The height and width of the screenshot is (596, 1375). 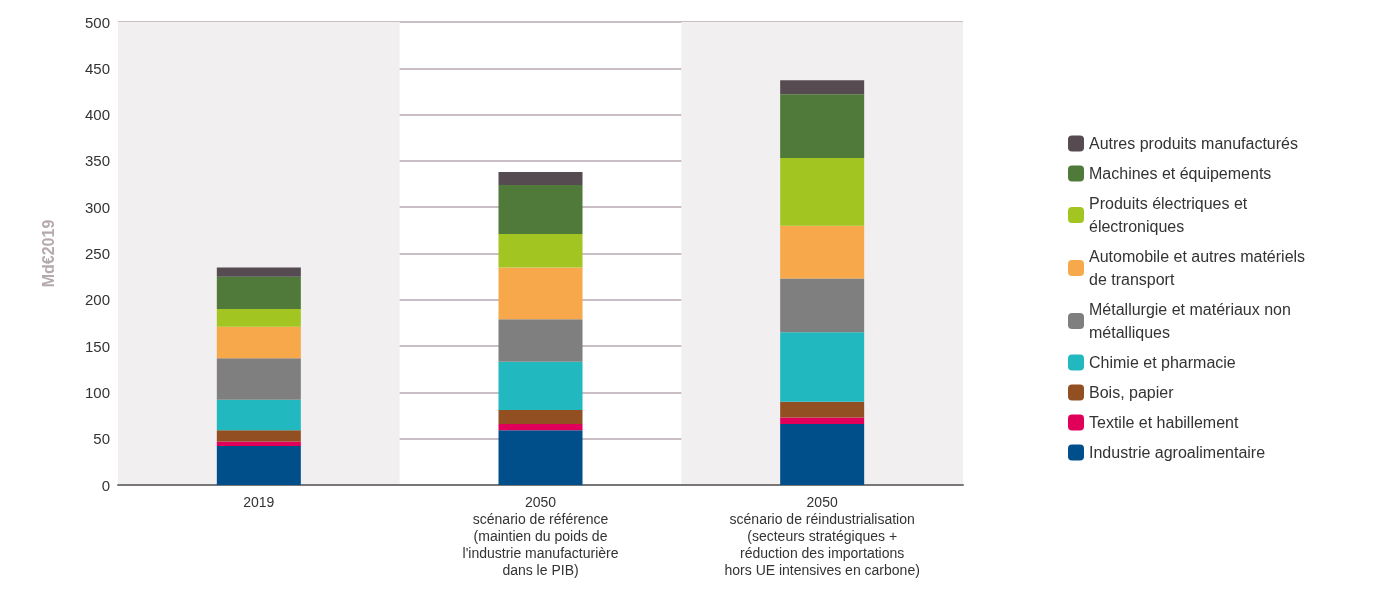 What do you see at coordinates (97, 161) in the screenshot?
I see `y-tick-label: 350` at bounding box center [97, 161].